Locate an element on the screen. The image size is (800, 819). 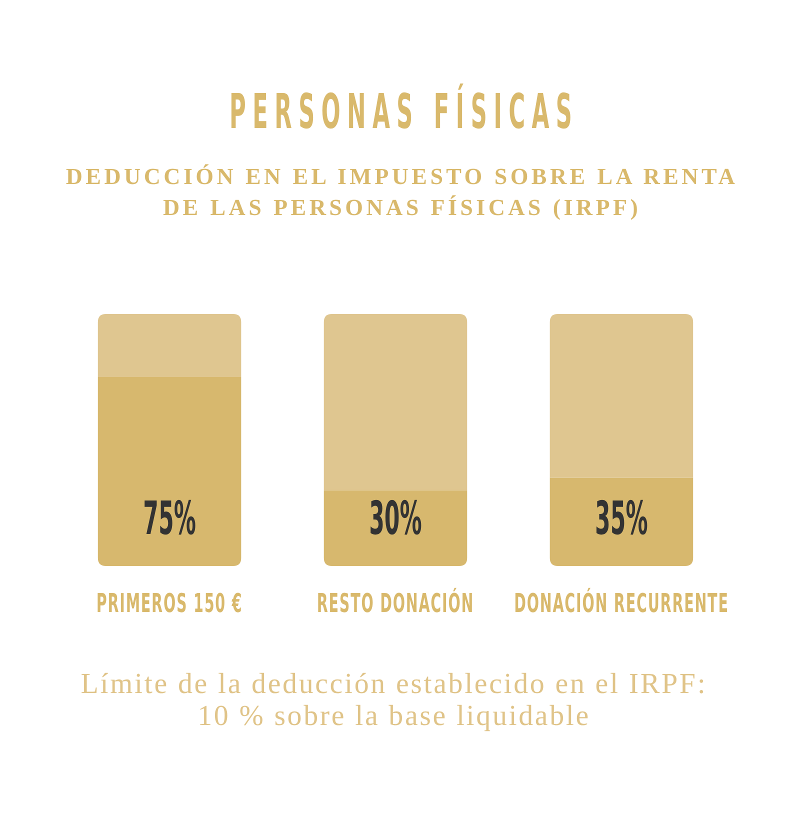
data-label: 75% is located at coordinates (169, 519).